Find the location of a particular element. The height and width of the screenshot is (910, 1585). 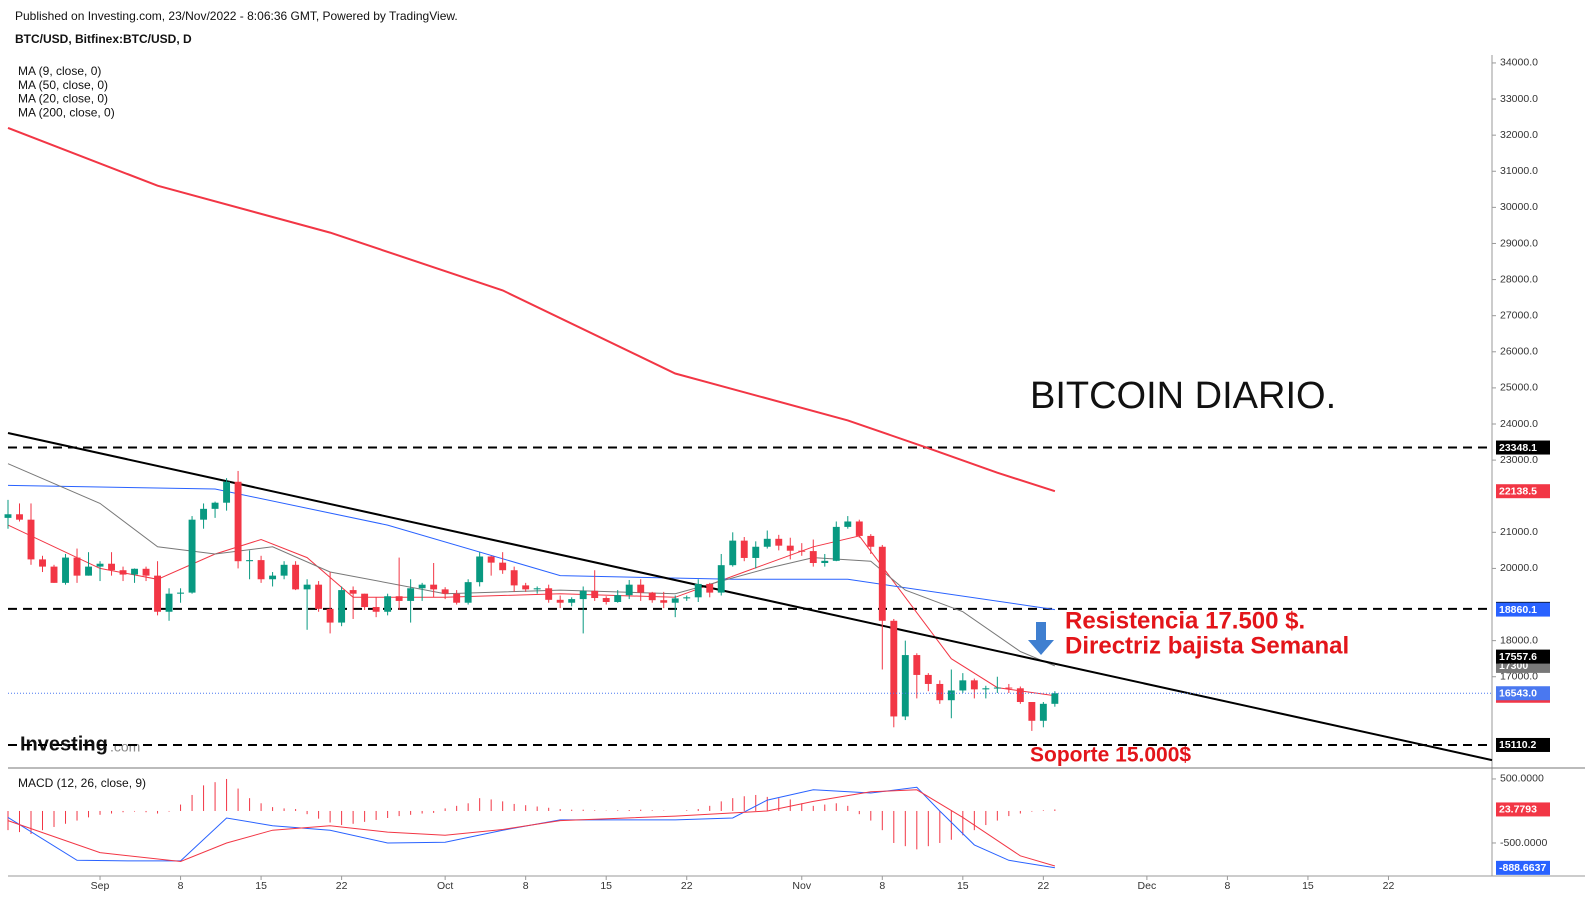

legend-entry: MA (9, close, 0) is located at coordinates (59, 71).